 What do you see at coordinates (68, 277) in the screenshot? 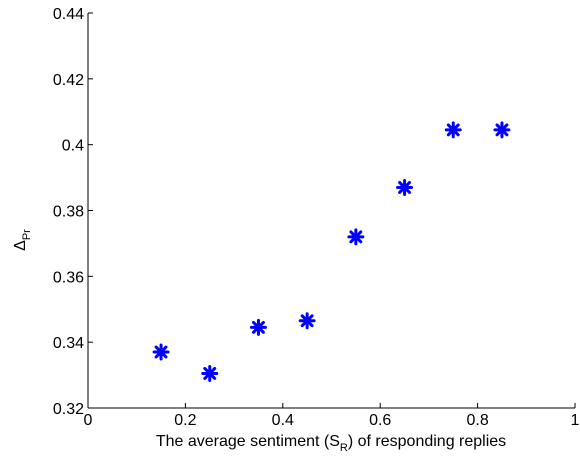
I see `y-tick-label: 0.36` at bounding box center [68, 277].